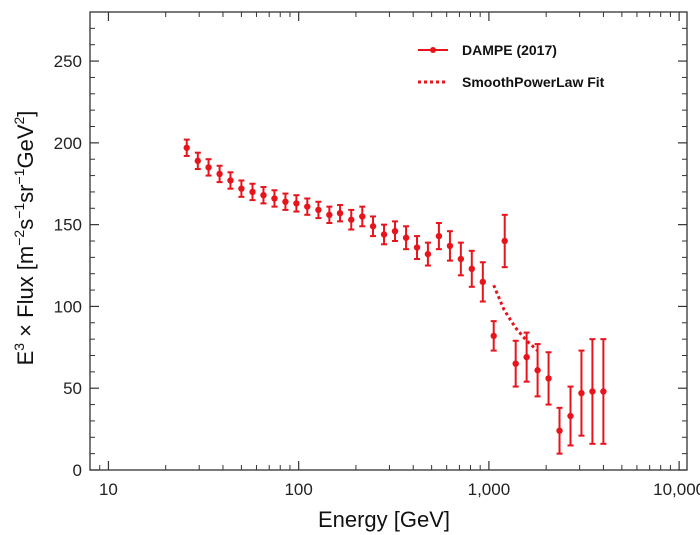 This screenshot has width=700, height=535. Describe the element at coordinates (509, 50) in the screenshot. I see `legend-label-dampe: DAMPE (2017)` at that location.